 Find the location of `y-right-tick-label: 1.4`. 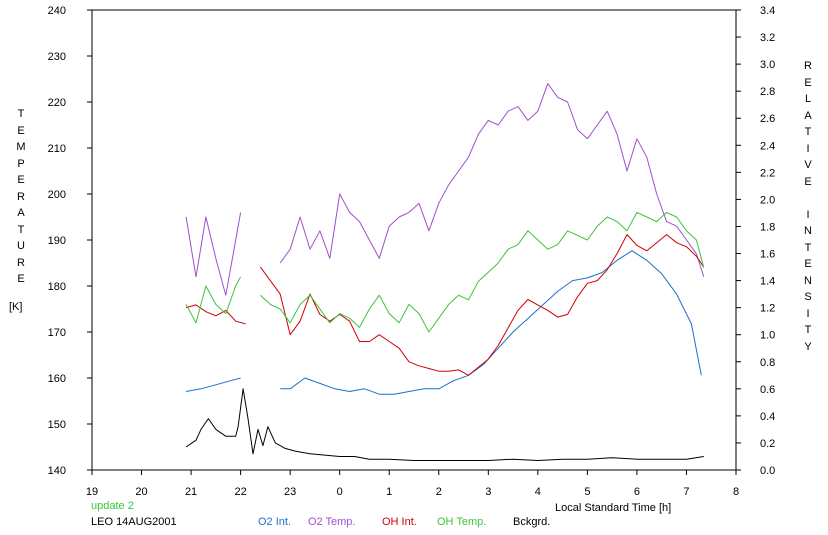

y-right-tick-label: 1.4 is located at coordinates (767, 282).